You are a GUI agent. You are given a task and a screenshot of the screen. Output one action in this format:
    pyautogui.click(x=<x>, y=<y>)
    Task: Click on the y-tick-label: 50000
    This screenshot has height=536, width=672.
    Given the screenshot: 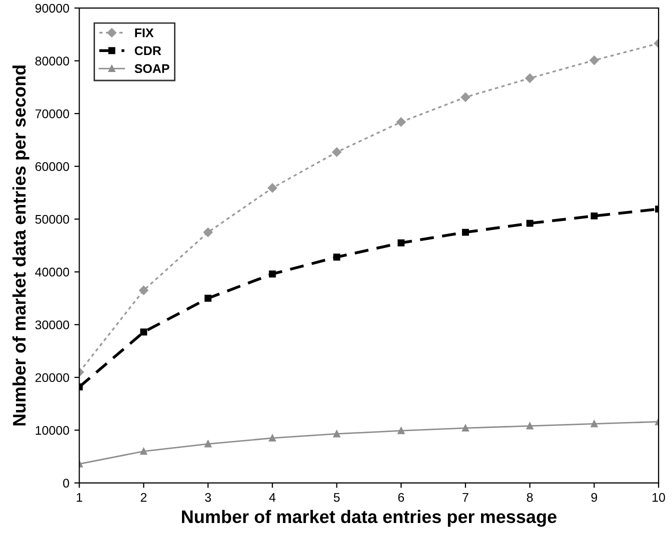 What is the action you would take?
    pyautogui.click(x=52, y=219)
    